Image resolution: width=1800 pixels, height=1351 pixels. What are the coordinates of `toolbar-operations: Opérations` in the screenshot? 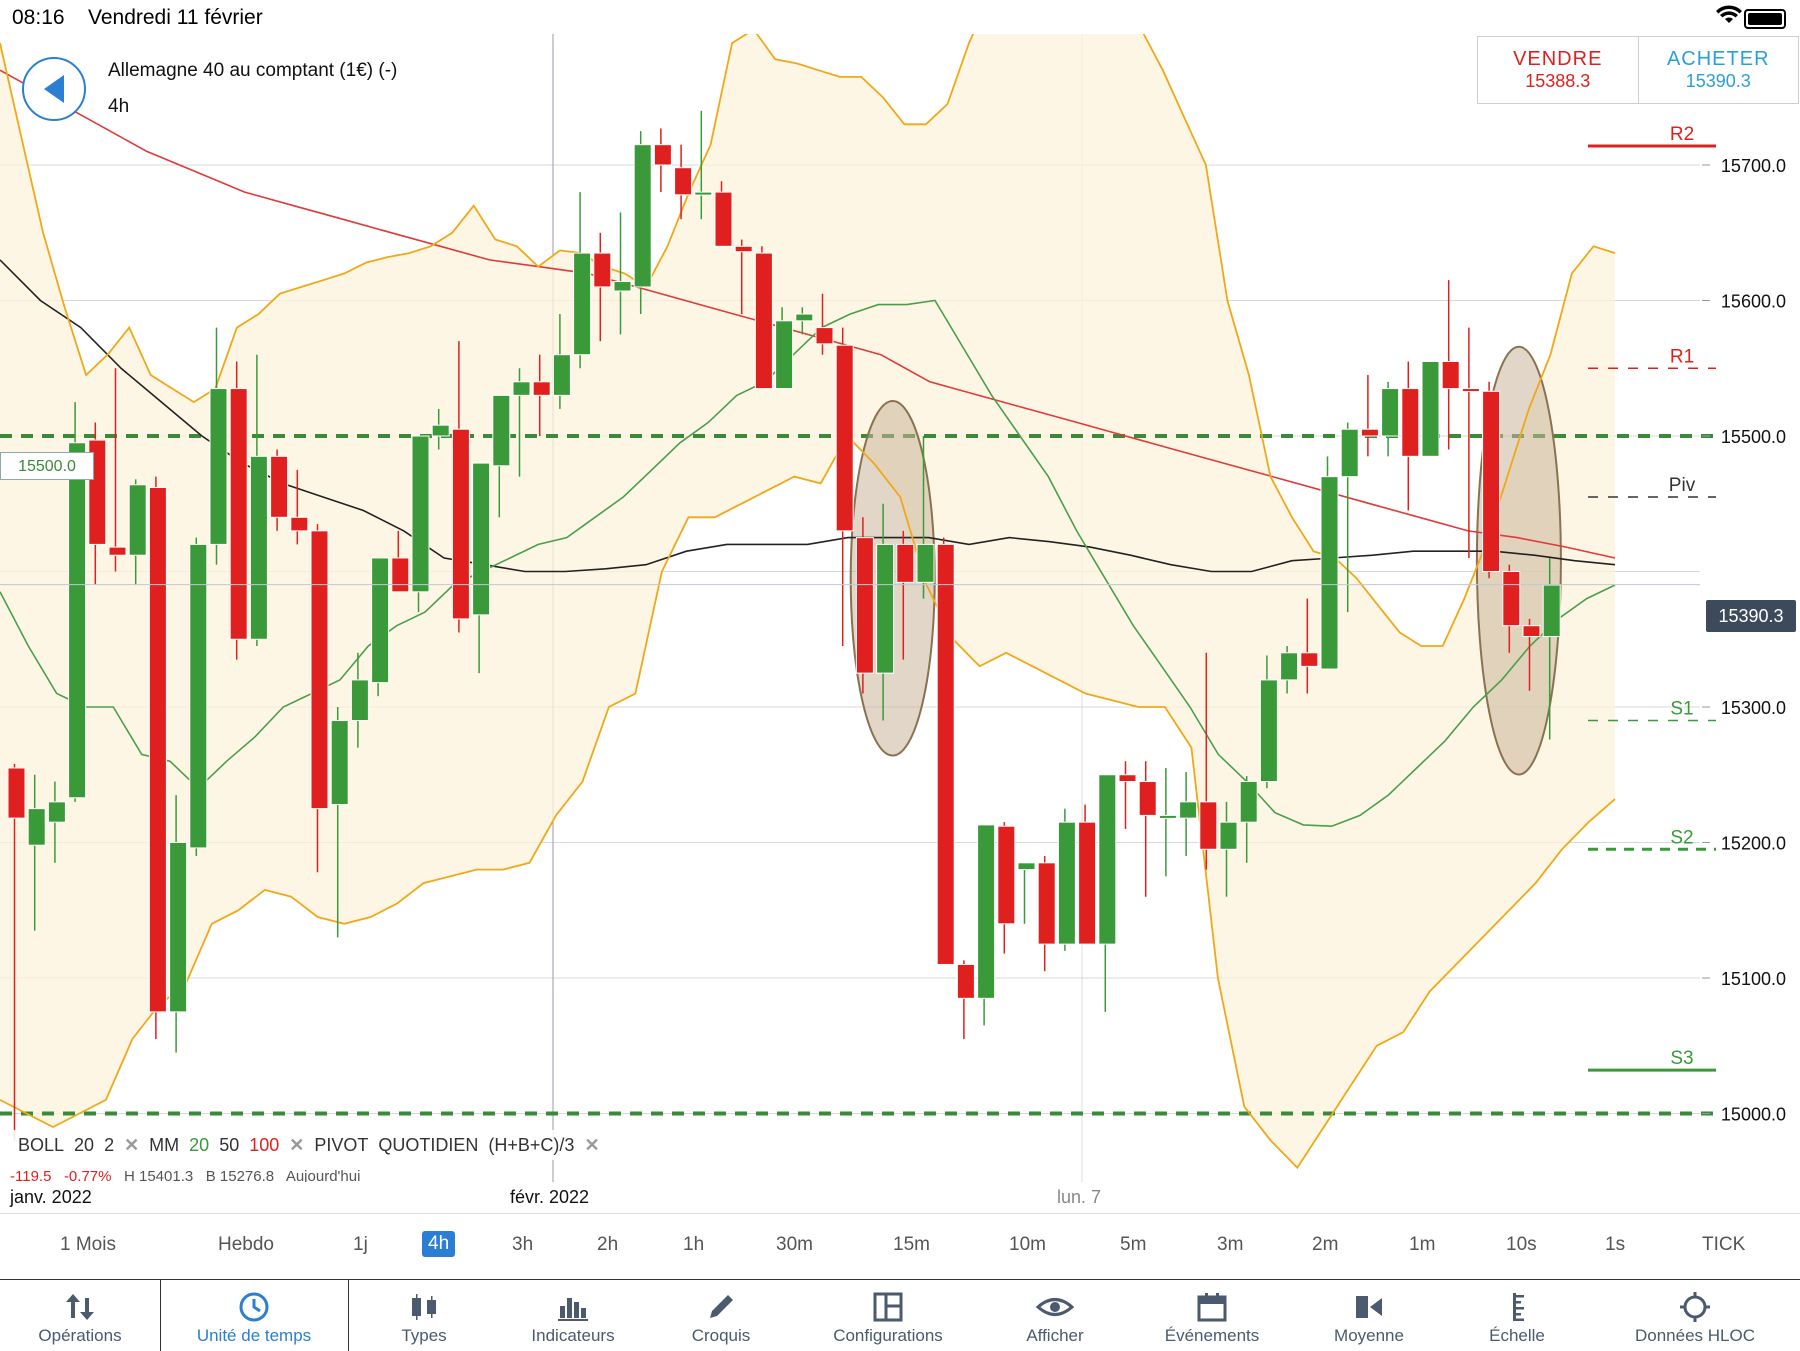 It's located at (80, 1315).